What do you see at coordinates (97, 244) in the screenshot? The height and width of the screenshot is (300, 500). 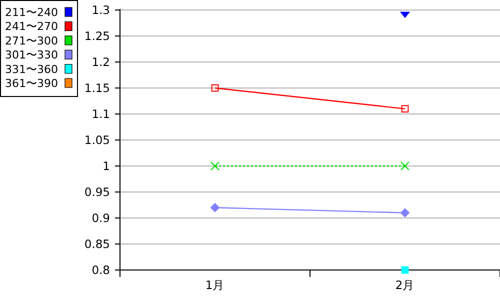 I see `y-tick-label: 0.85` at bounding box center [97, 244].